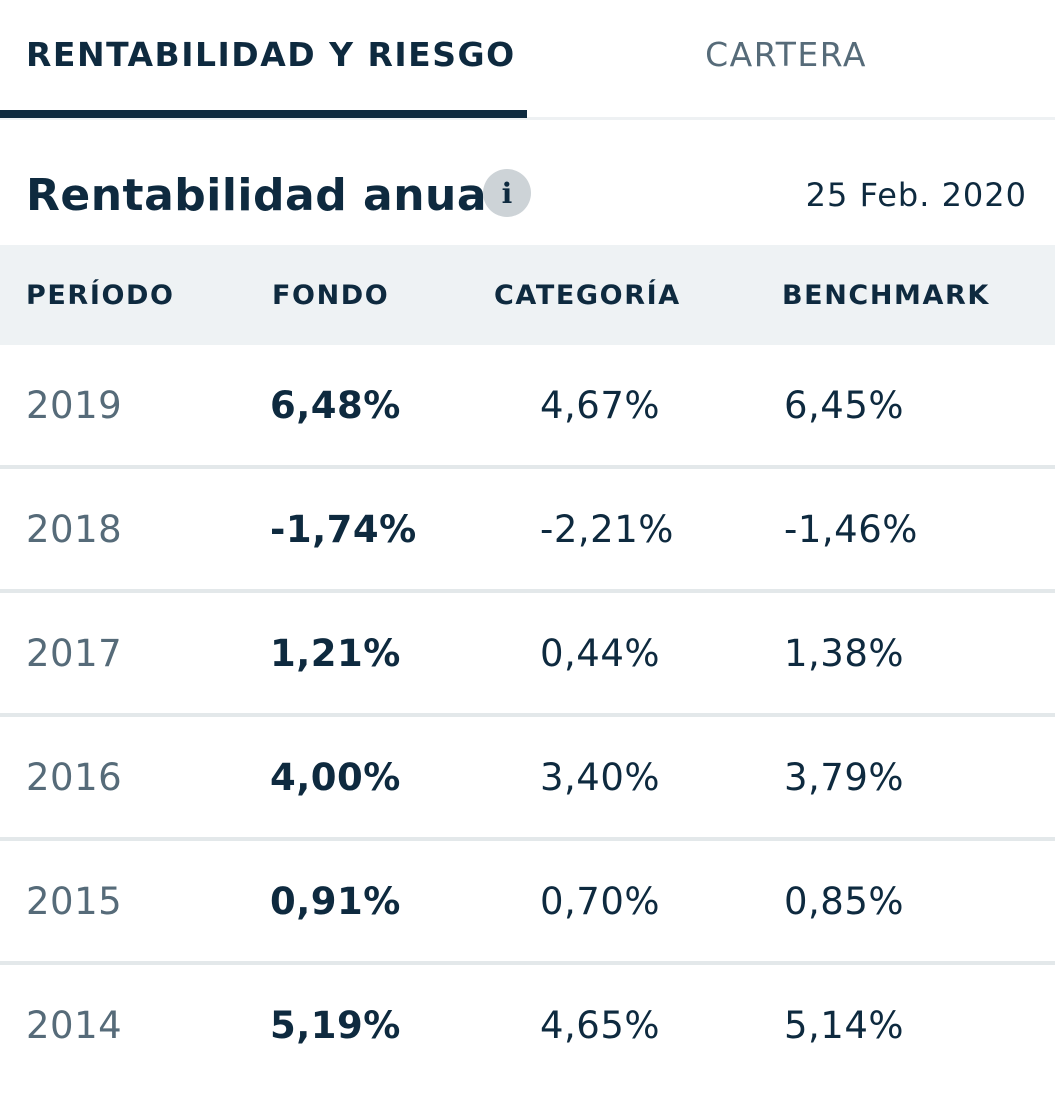  I want to click on tab-label: RENTABILIDAD Y RIESGO, so click(271, 54).